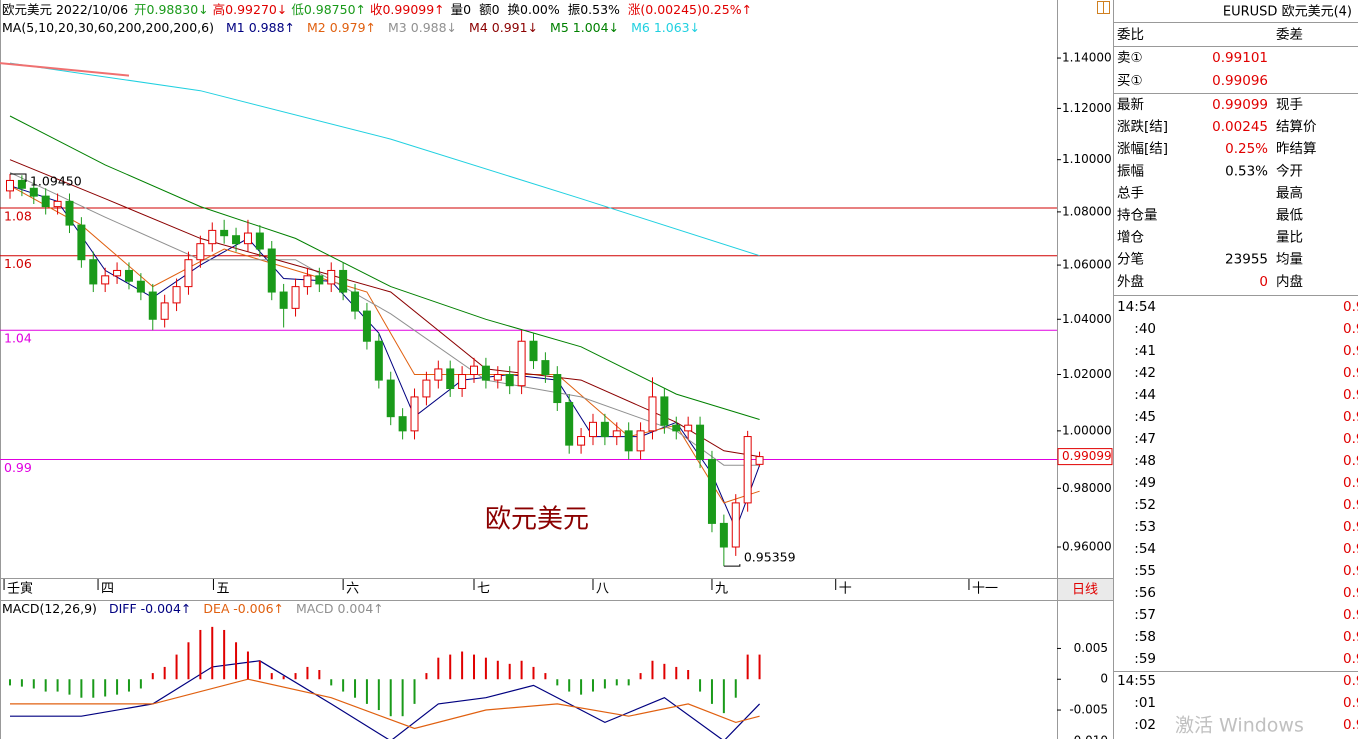 The height and width of the screenshot is (739, 1358). I want to click on quote-label: 委比, so click(1130, 35).